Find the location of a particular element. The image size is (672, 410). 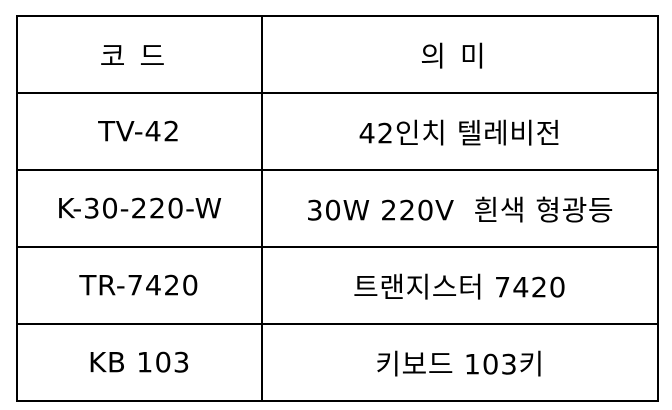

code-cell: TR-7420 is located at coordinates (139, 285).